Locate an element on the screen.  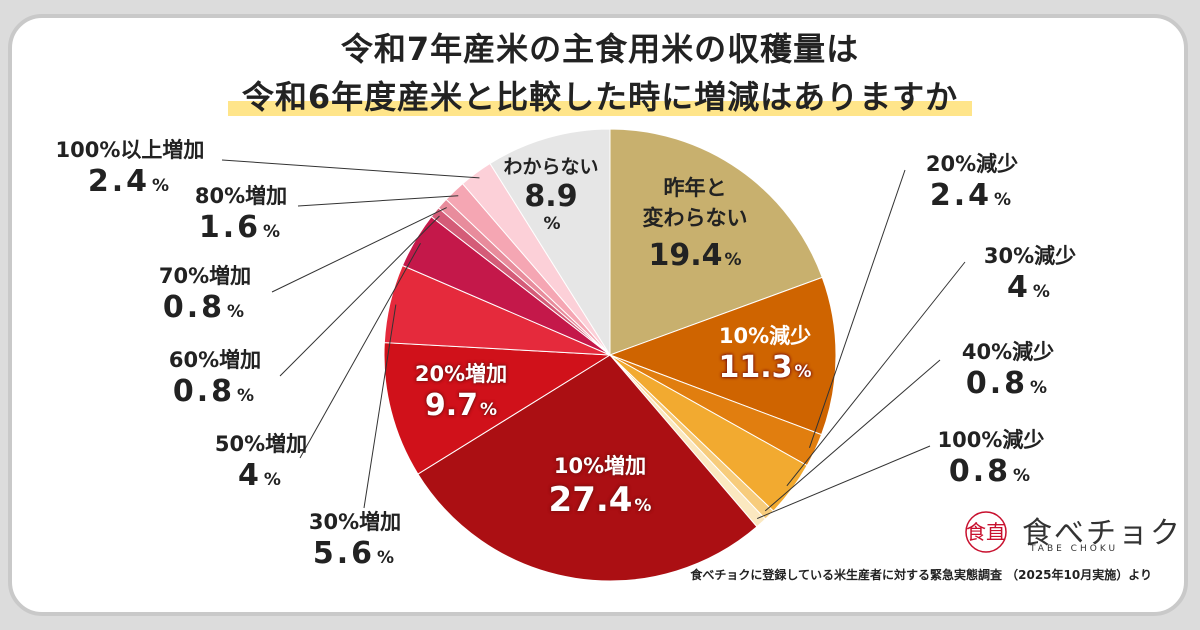
logo-circle is located at coordinates (986, 532).